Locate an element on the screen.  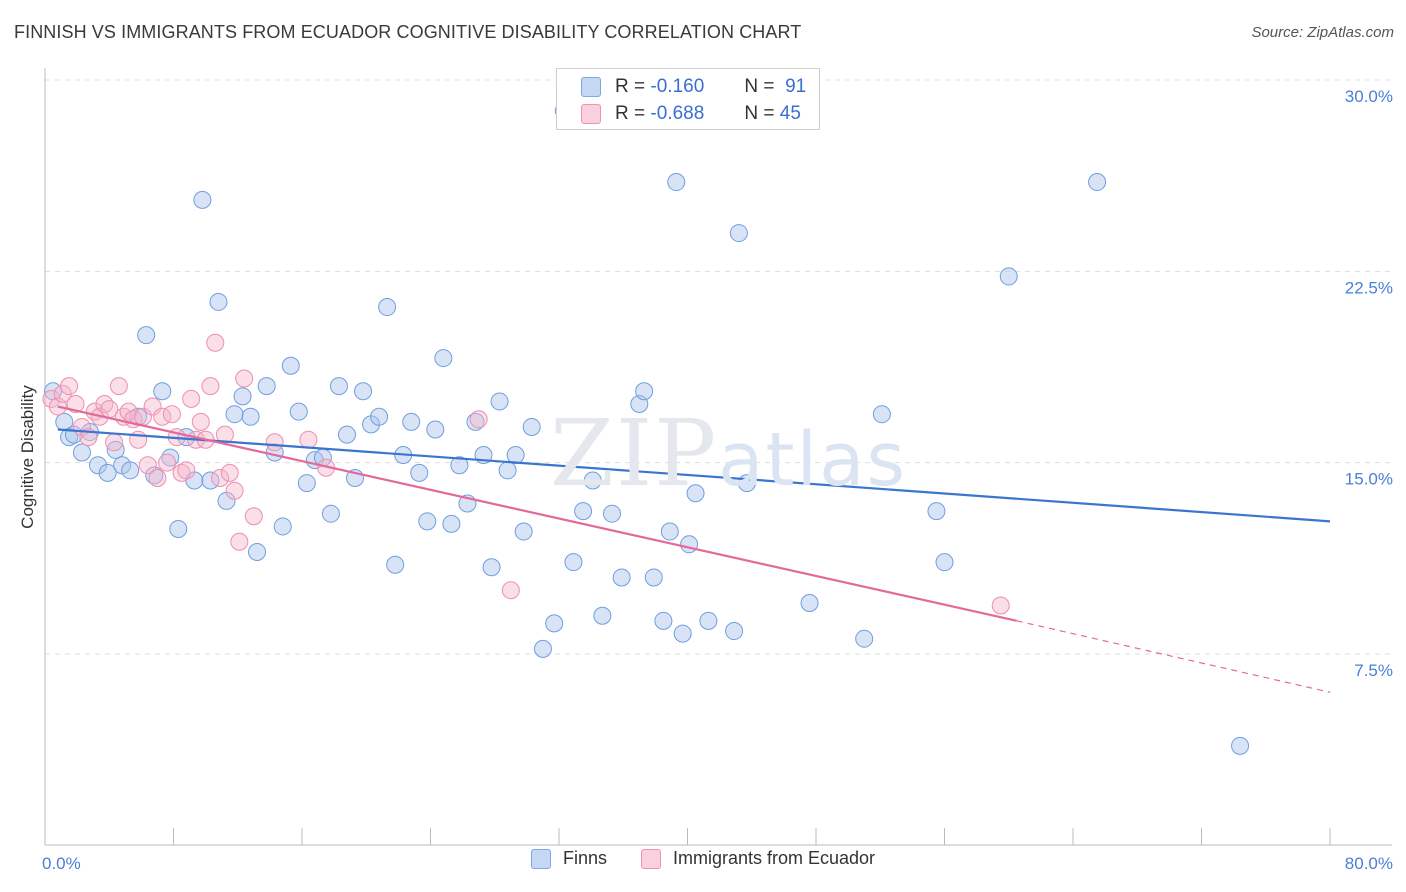
legend-item-finns: Finns is located at coordinates (568, 858).